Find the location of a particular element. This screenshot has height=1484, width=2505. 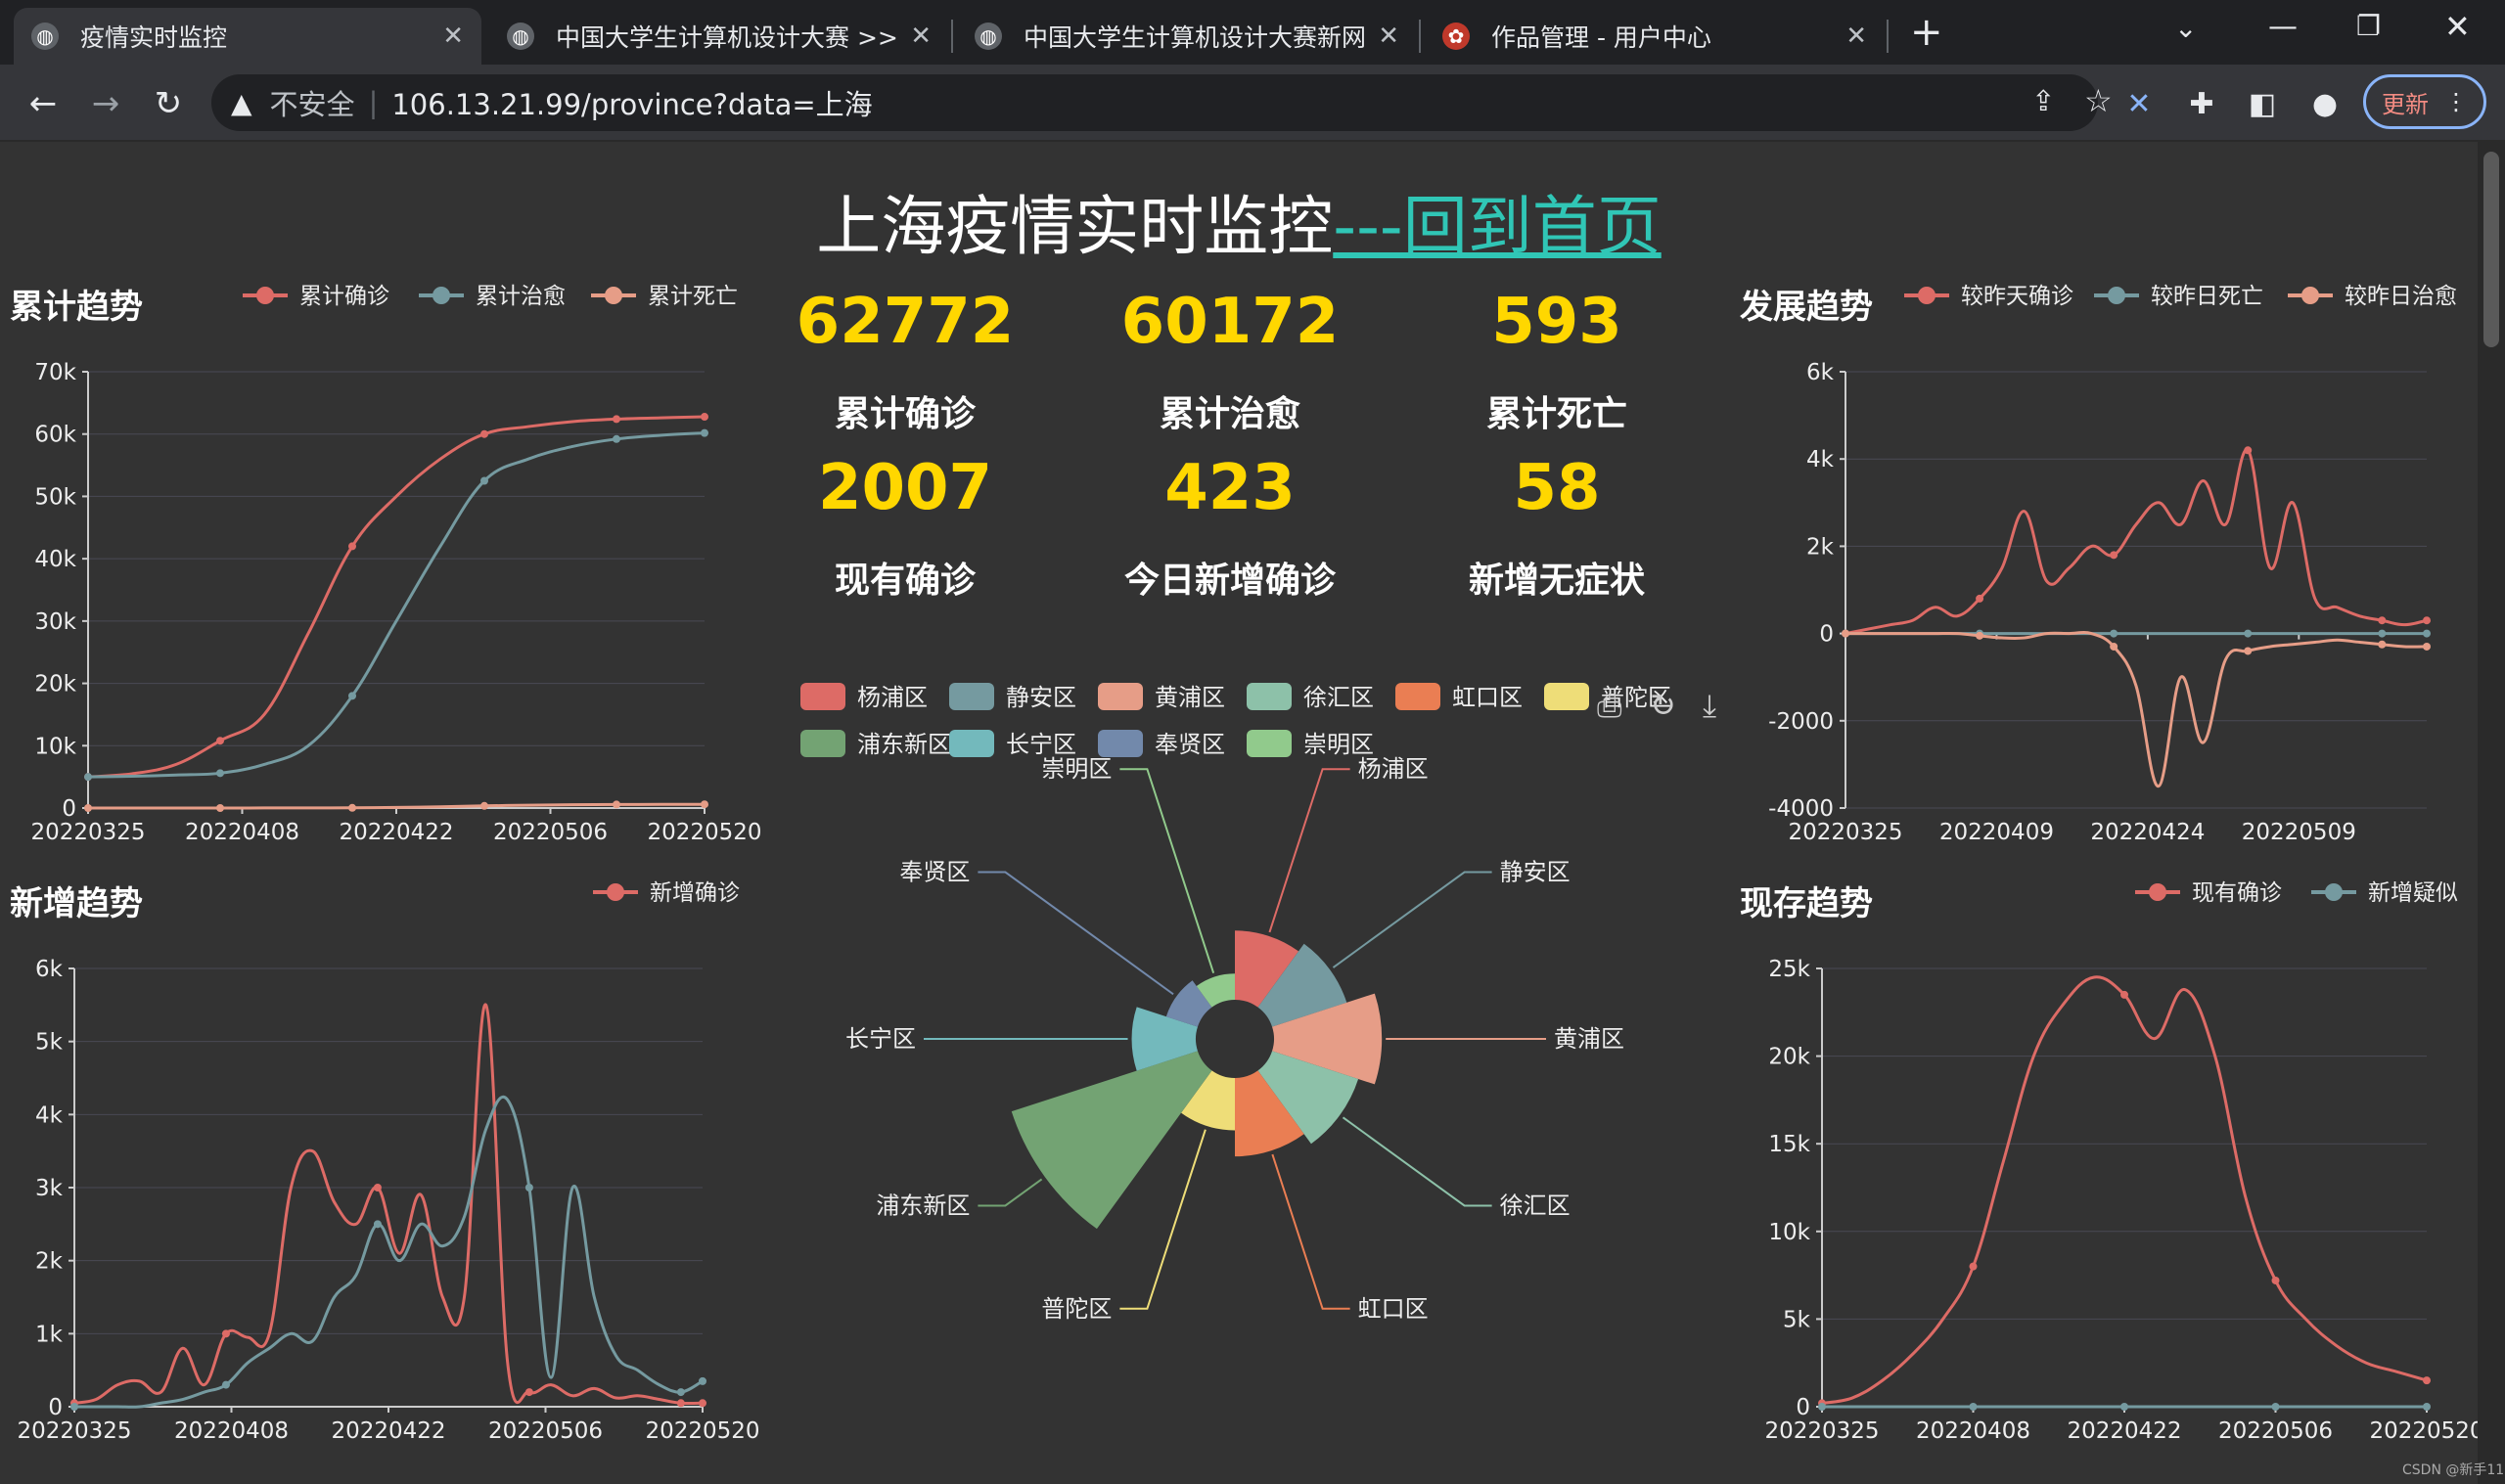

y-tick-label: 1k is located at coordinates (49, 1334).